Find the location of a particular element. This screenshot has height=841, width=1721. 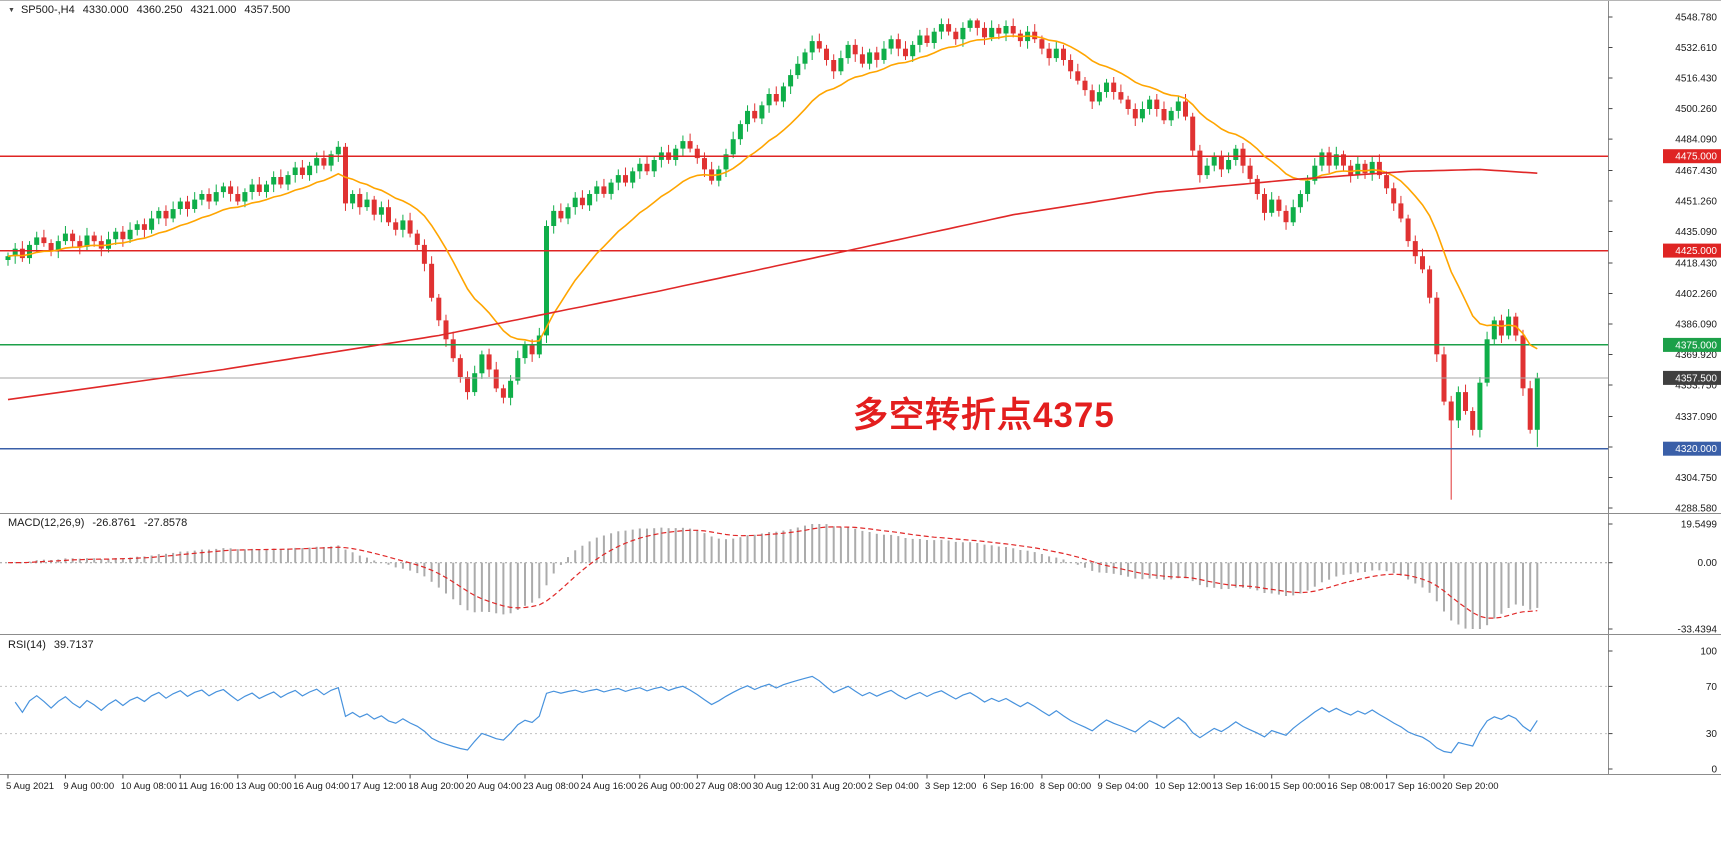

macd-pane is located at coordinates (804, 574).